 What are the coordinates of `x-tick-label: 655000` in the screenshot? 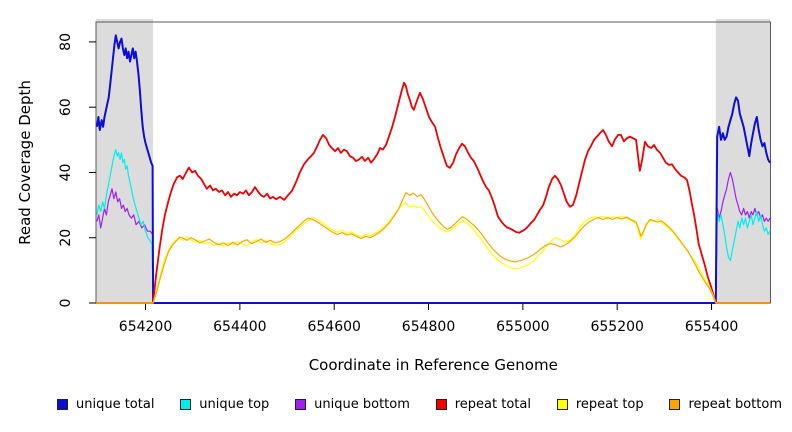 It's located at (522, 327).